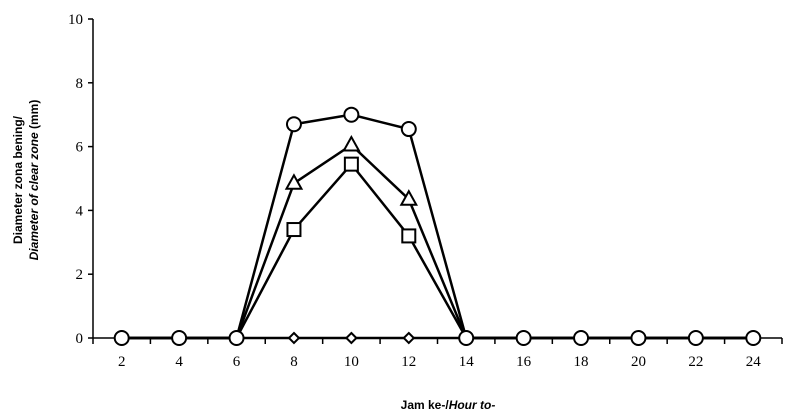 This screenshot has height=414, width=785. I want to click on x-axis-title-italic: Hour to-, so click(472, 405).